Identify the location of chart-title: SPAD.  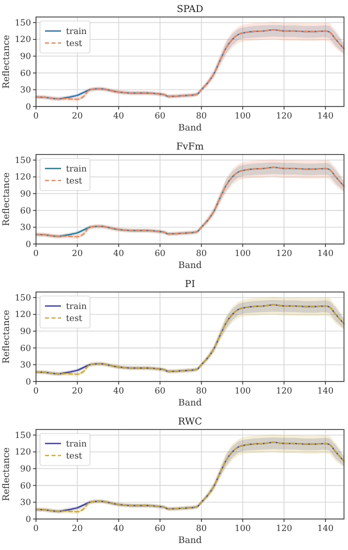
(190, 9).